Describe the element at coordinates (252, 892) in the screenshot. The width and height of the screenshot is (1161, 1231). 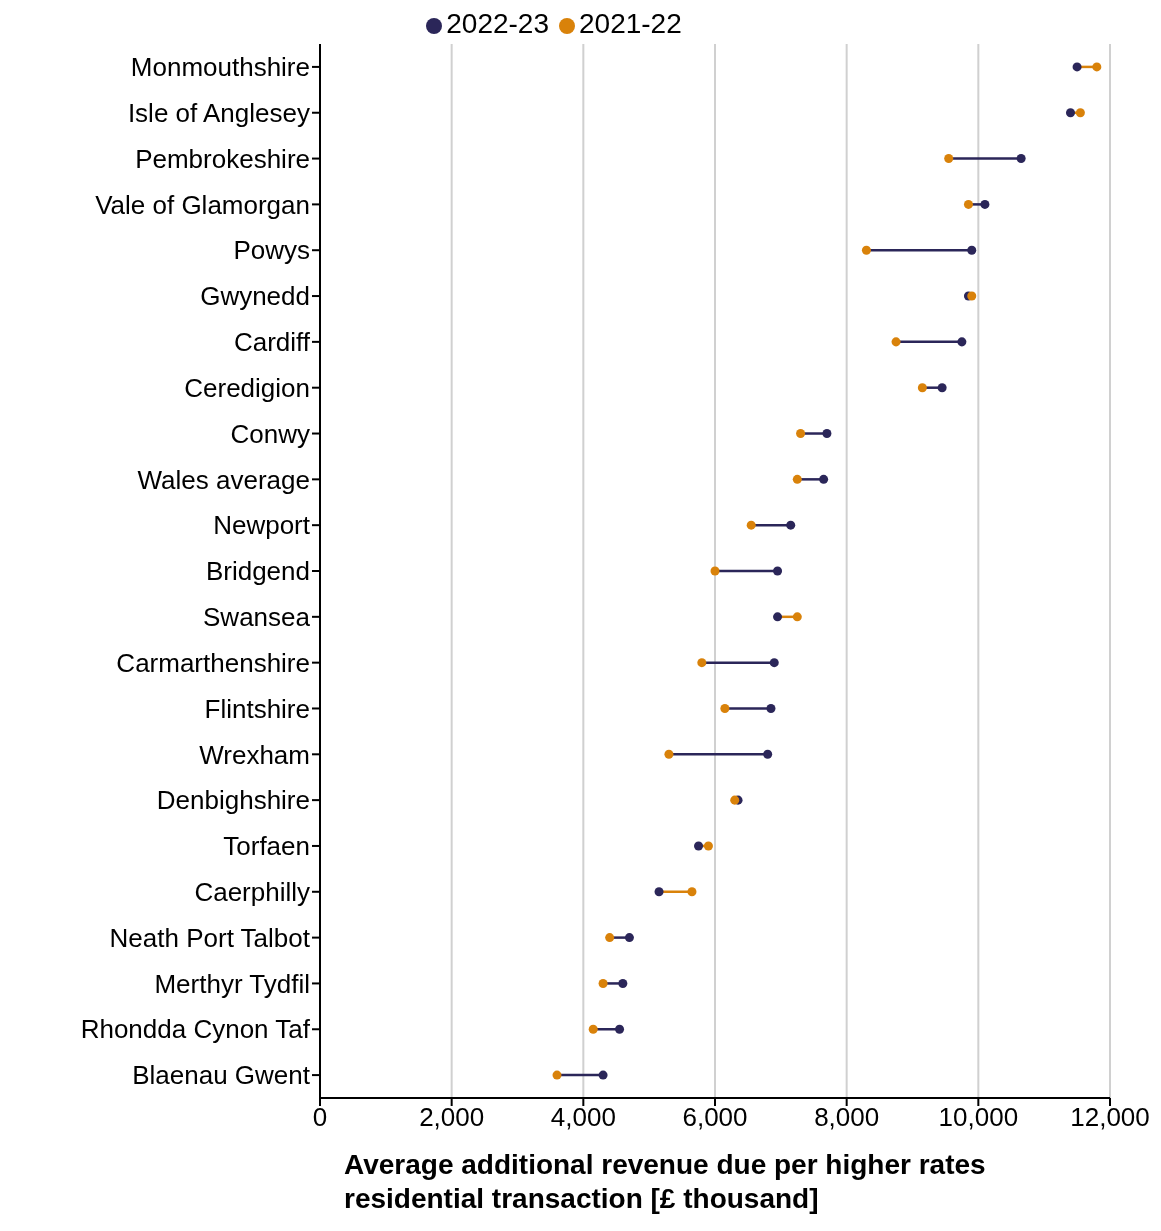
I see `y-tick-label: Caerphilly` at that location.